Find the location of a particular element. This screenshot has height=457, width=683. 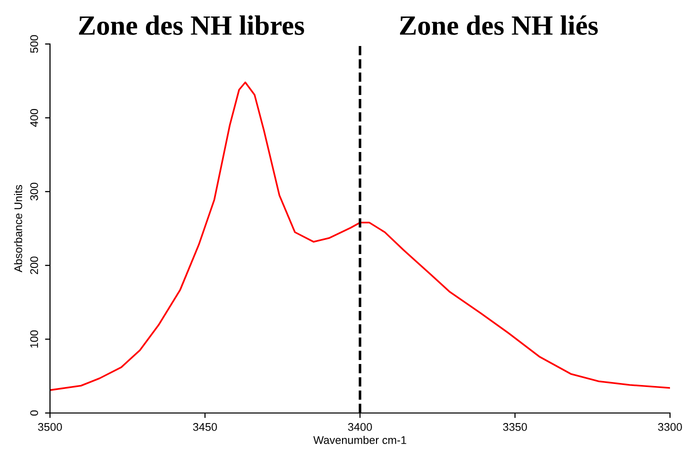

x-tick-label: 3300 is located at coordinates (670, 427).